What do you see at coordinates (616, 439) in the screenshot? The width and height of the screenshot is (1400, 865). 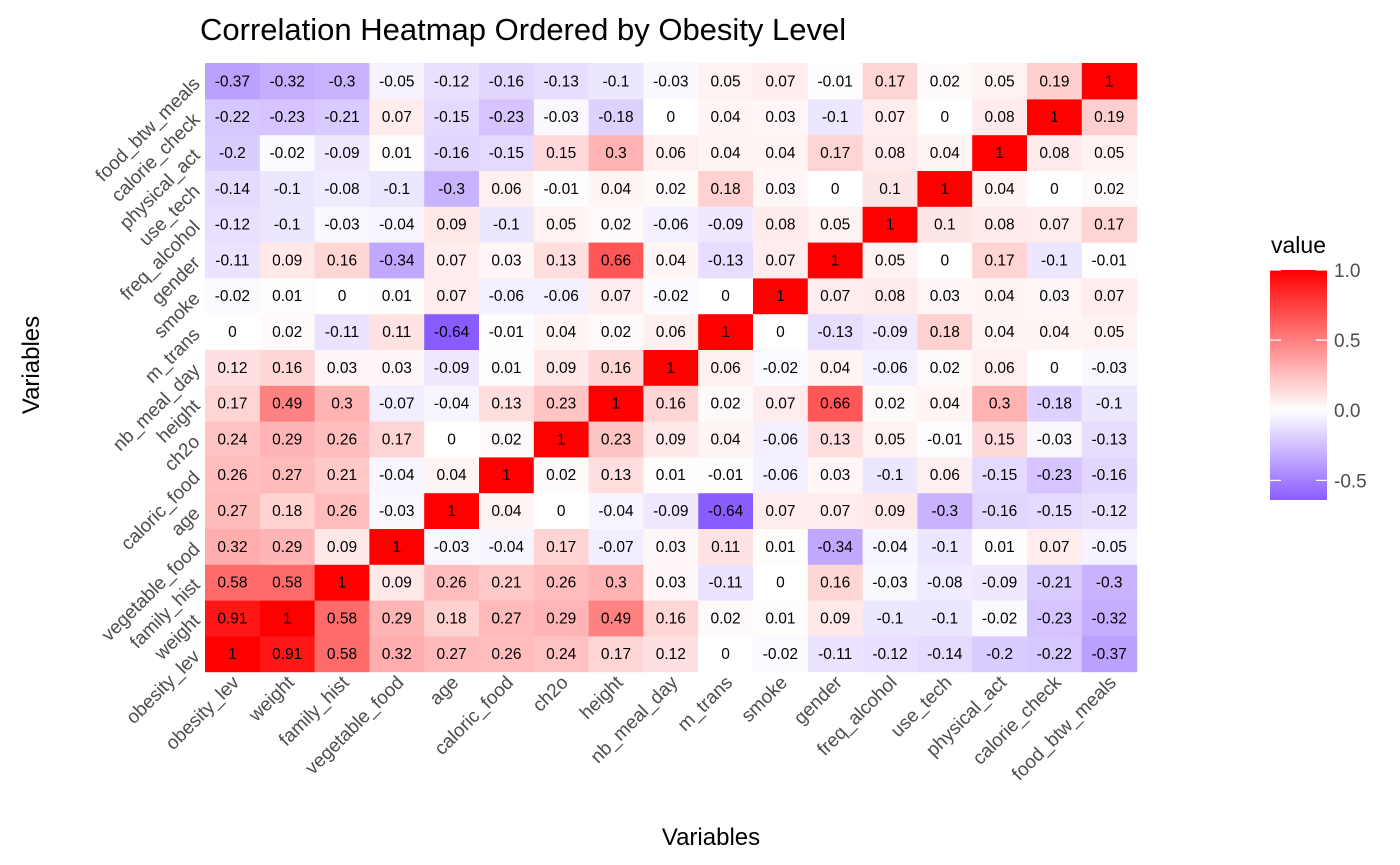 I see `cell-value-label: 0.23` at bounding box center [616, 439].